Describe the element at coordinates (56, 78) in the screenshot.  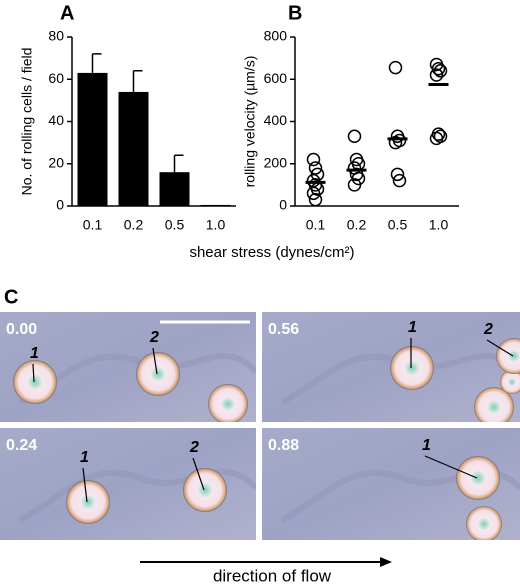
I see `y-tick-label: 60` at that location.